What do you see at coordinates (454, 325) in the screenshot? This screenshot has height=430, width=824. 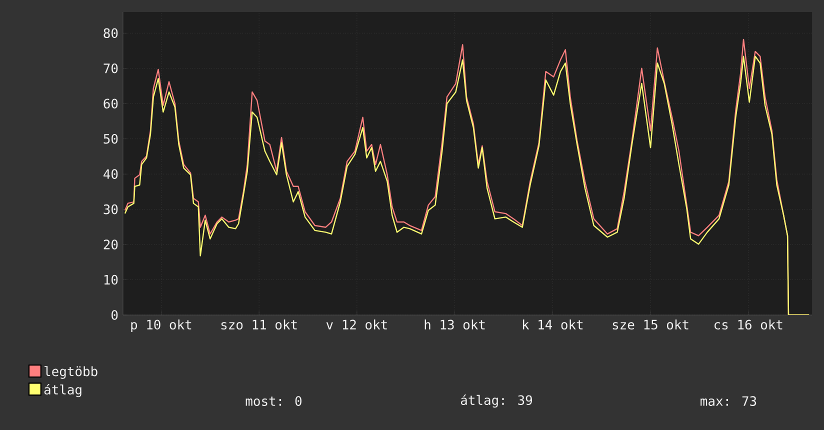 I see `x-tick-label: h 13 okt` at bounding box center [454, 325].